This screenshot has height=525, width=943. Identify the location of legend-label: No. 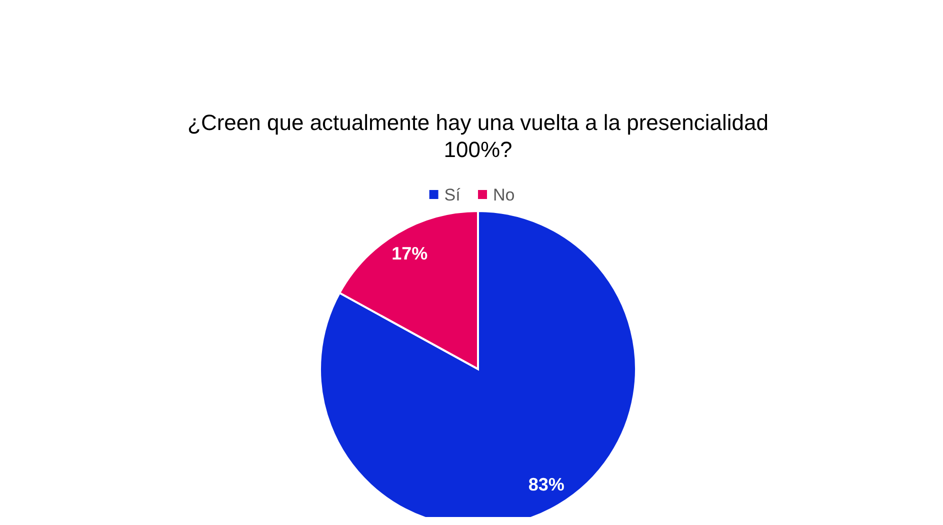
(504, 195).